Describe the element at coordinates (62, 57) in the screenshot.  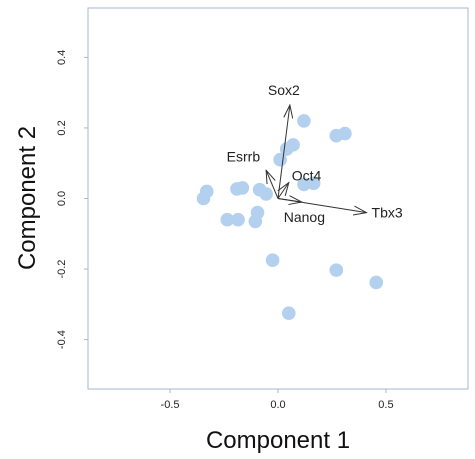
I see `y-tick-label: 0.4` at that location.